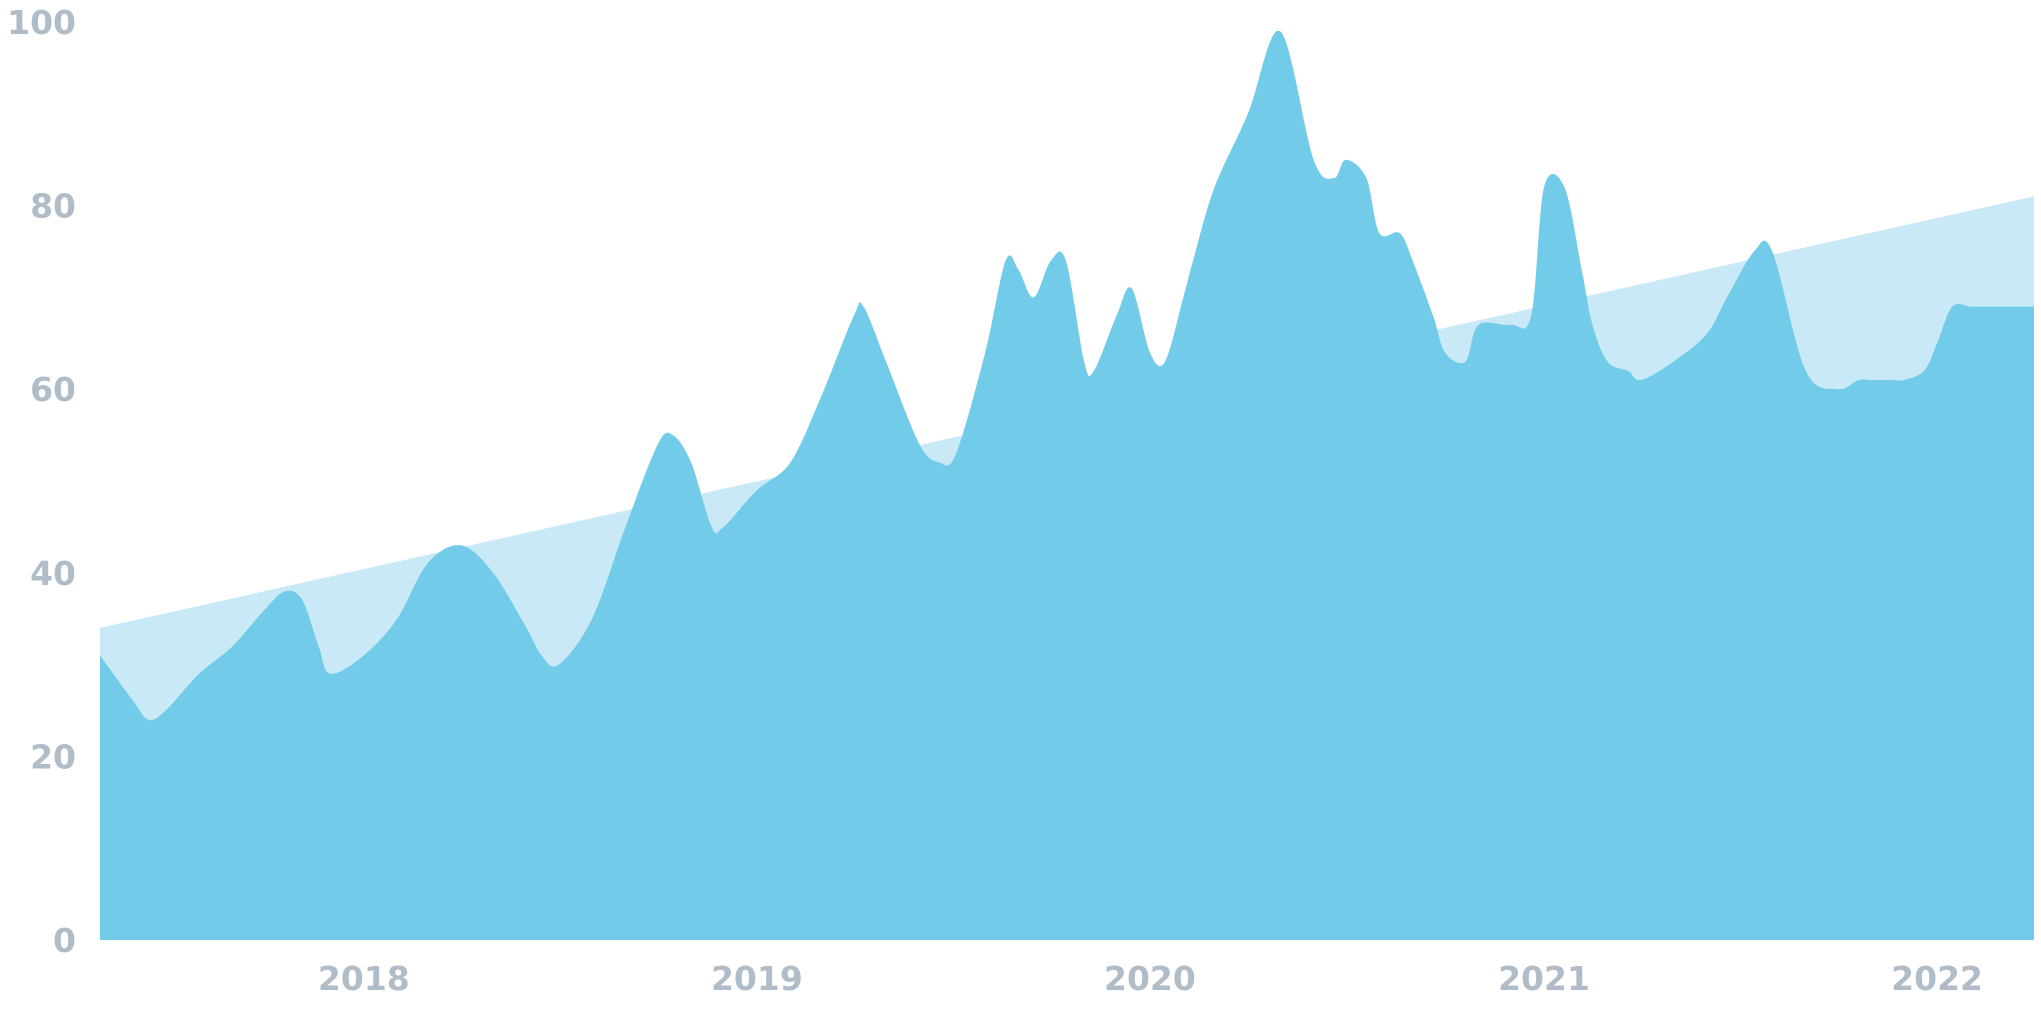  I want to click on x-tick-label: 2019, so click(757, 978).